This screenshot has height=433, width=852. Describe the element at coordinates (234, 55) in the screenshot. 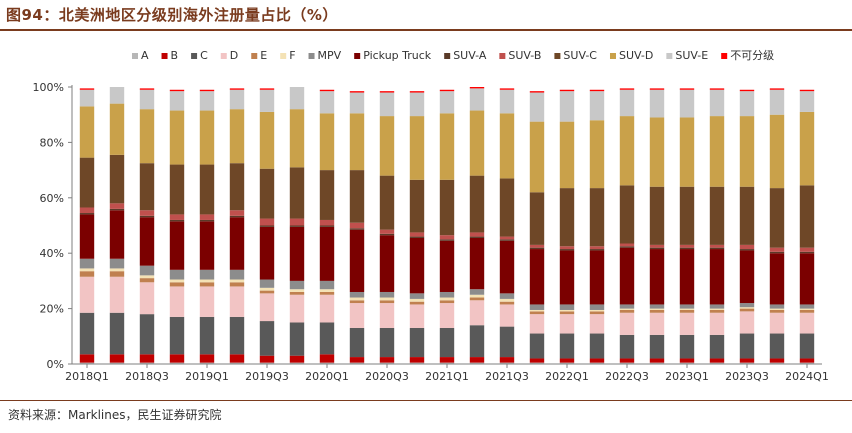

I see `legend-label: D` at that location.